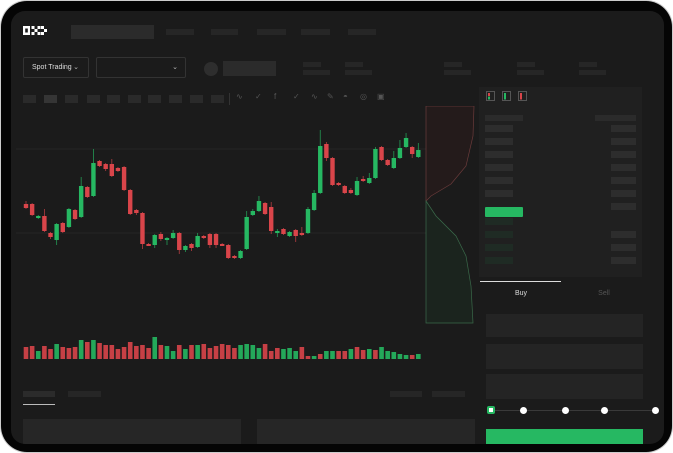  What do you see at coordinates (275, 96) in the screenshot?
I see `fx-icon: f` at bounding box center [275, 96].